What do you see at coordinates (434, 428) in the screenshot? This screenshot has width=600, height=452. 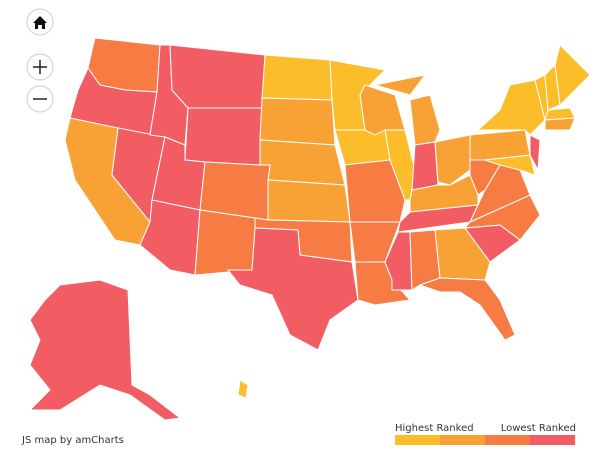 I see `legend-high-label: Highest Ranked` at bounding box center [434, 428].